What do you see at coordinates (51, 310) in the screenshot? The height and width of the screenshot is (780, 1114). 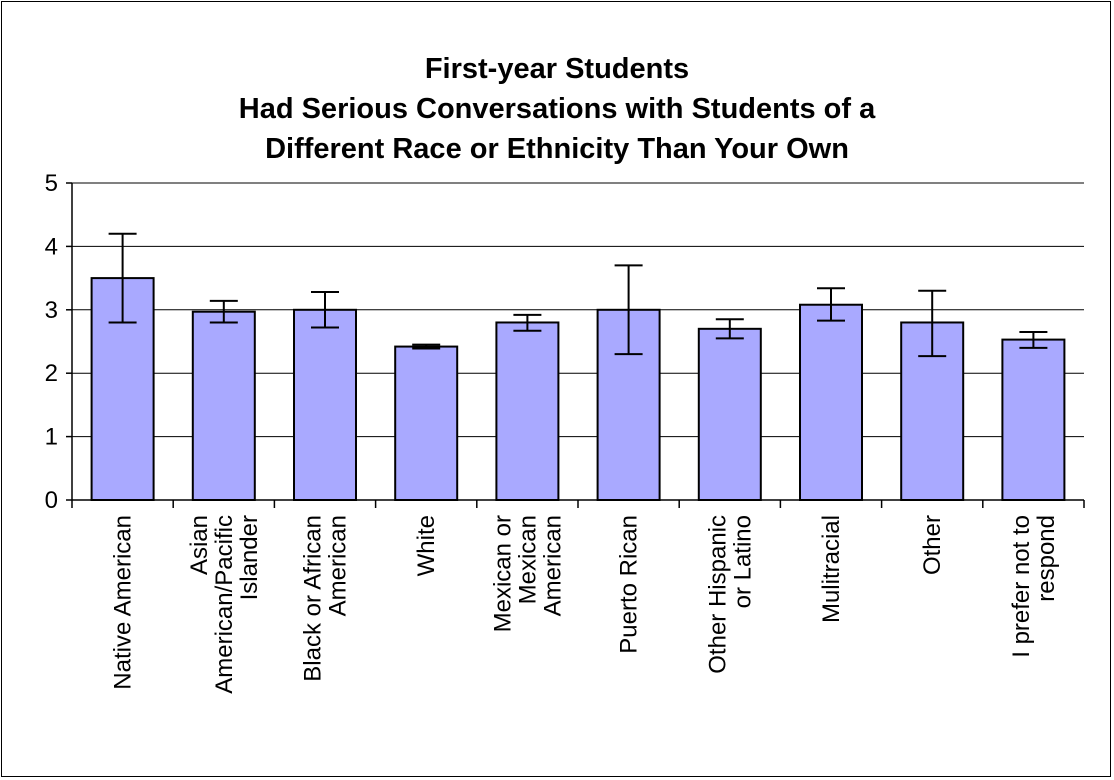 I see `y-tick-label-3: 3` at bounding box center [51, 310].